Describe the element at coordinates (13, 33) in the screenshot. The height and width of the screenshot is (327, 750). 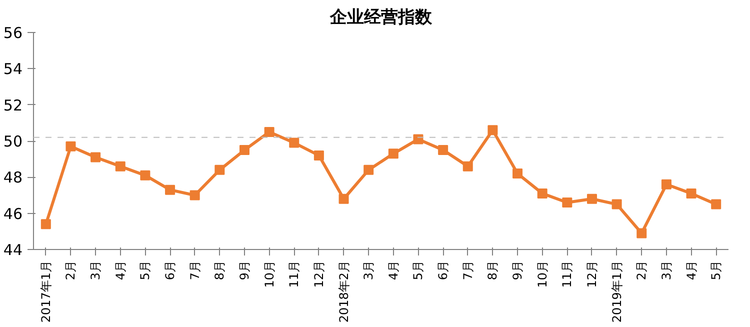
I see `y-tick-label: 56` at that location.